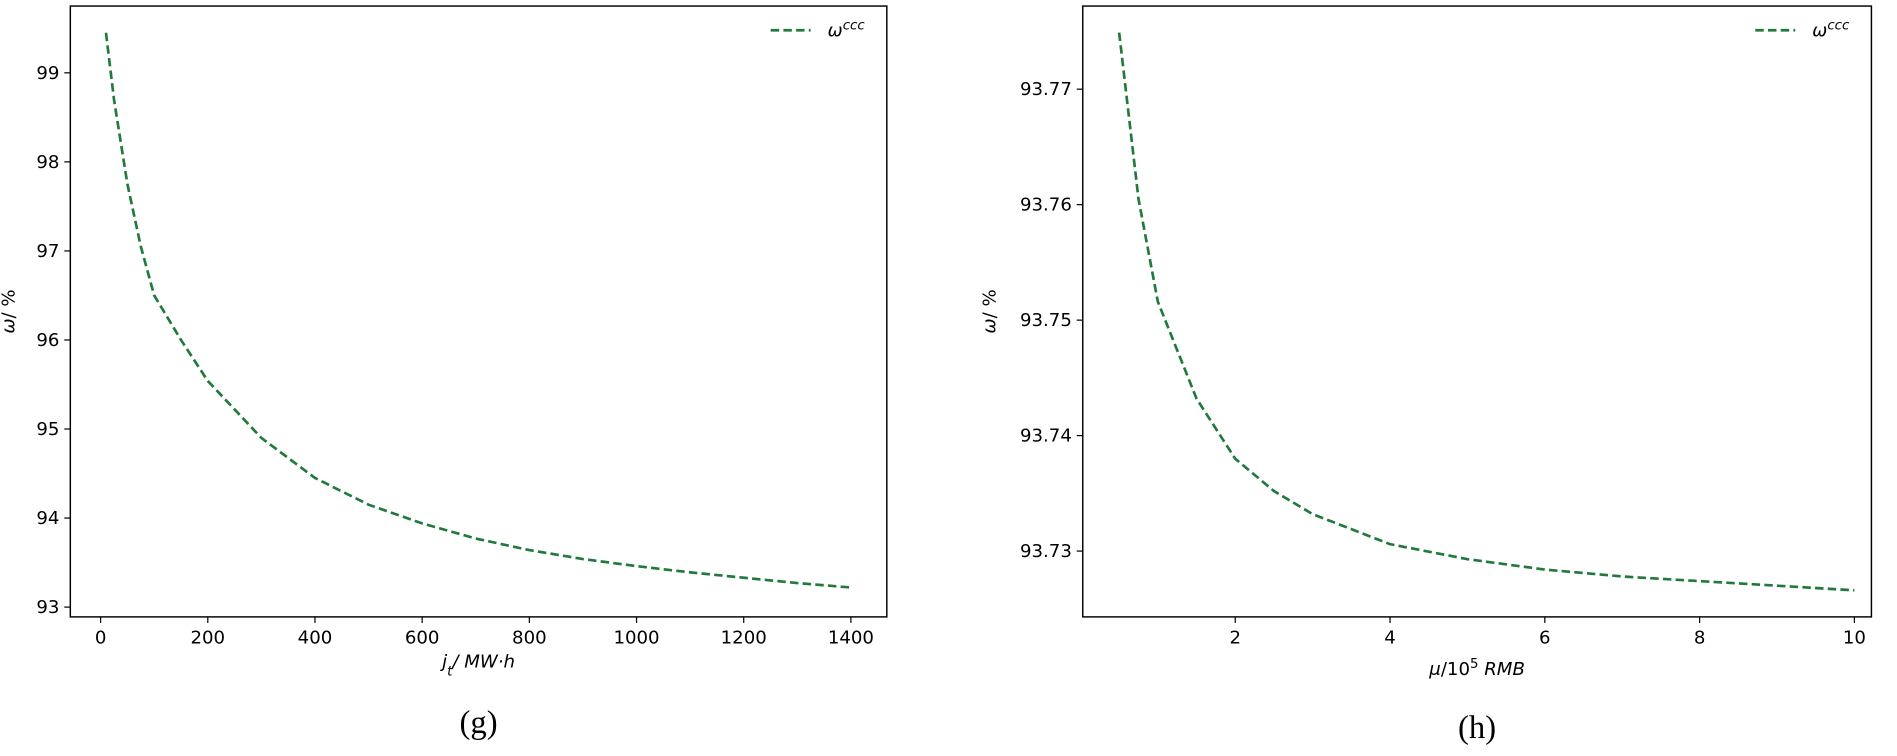 This screenshot has width=1897, height=756. Describe the element at coordinates (1046, 551) in the screenshot. I see `y-tick-label: 93.73` at that location.